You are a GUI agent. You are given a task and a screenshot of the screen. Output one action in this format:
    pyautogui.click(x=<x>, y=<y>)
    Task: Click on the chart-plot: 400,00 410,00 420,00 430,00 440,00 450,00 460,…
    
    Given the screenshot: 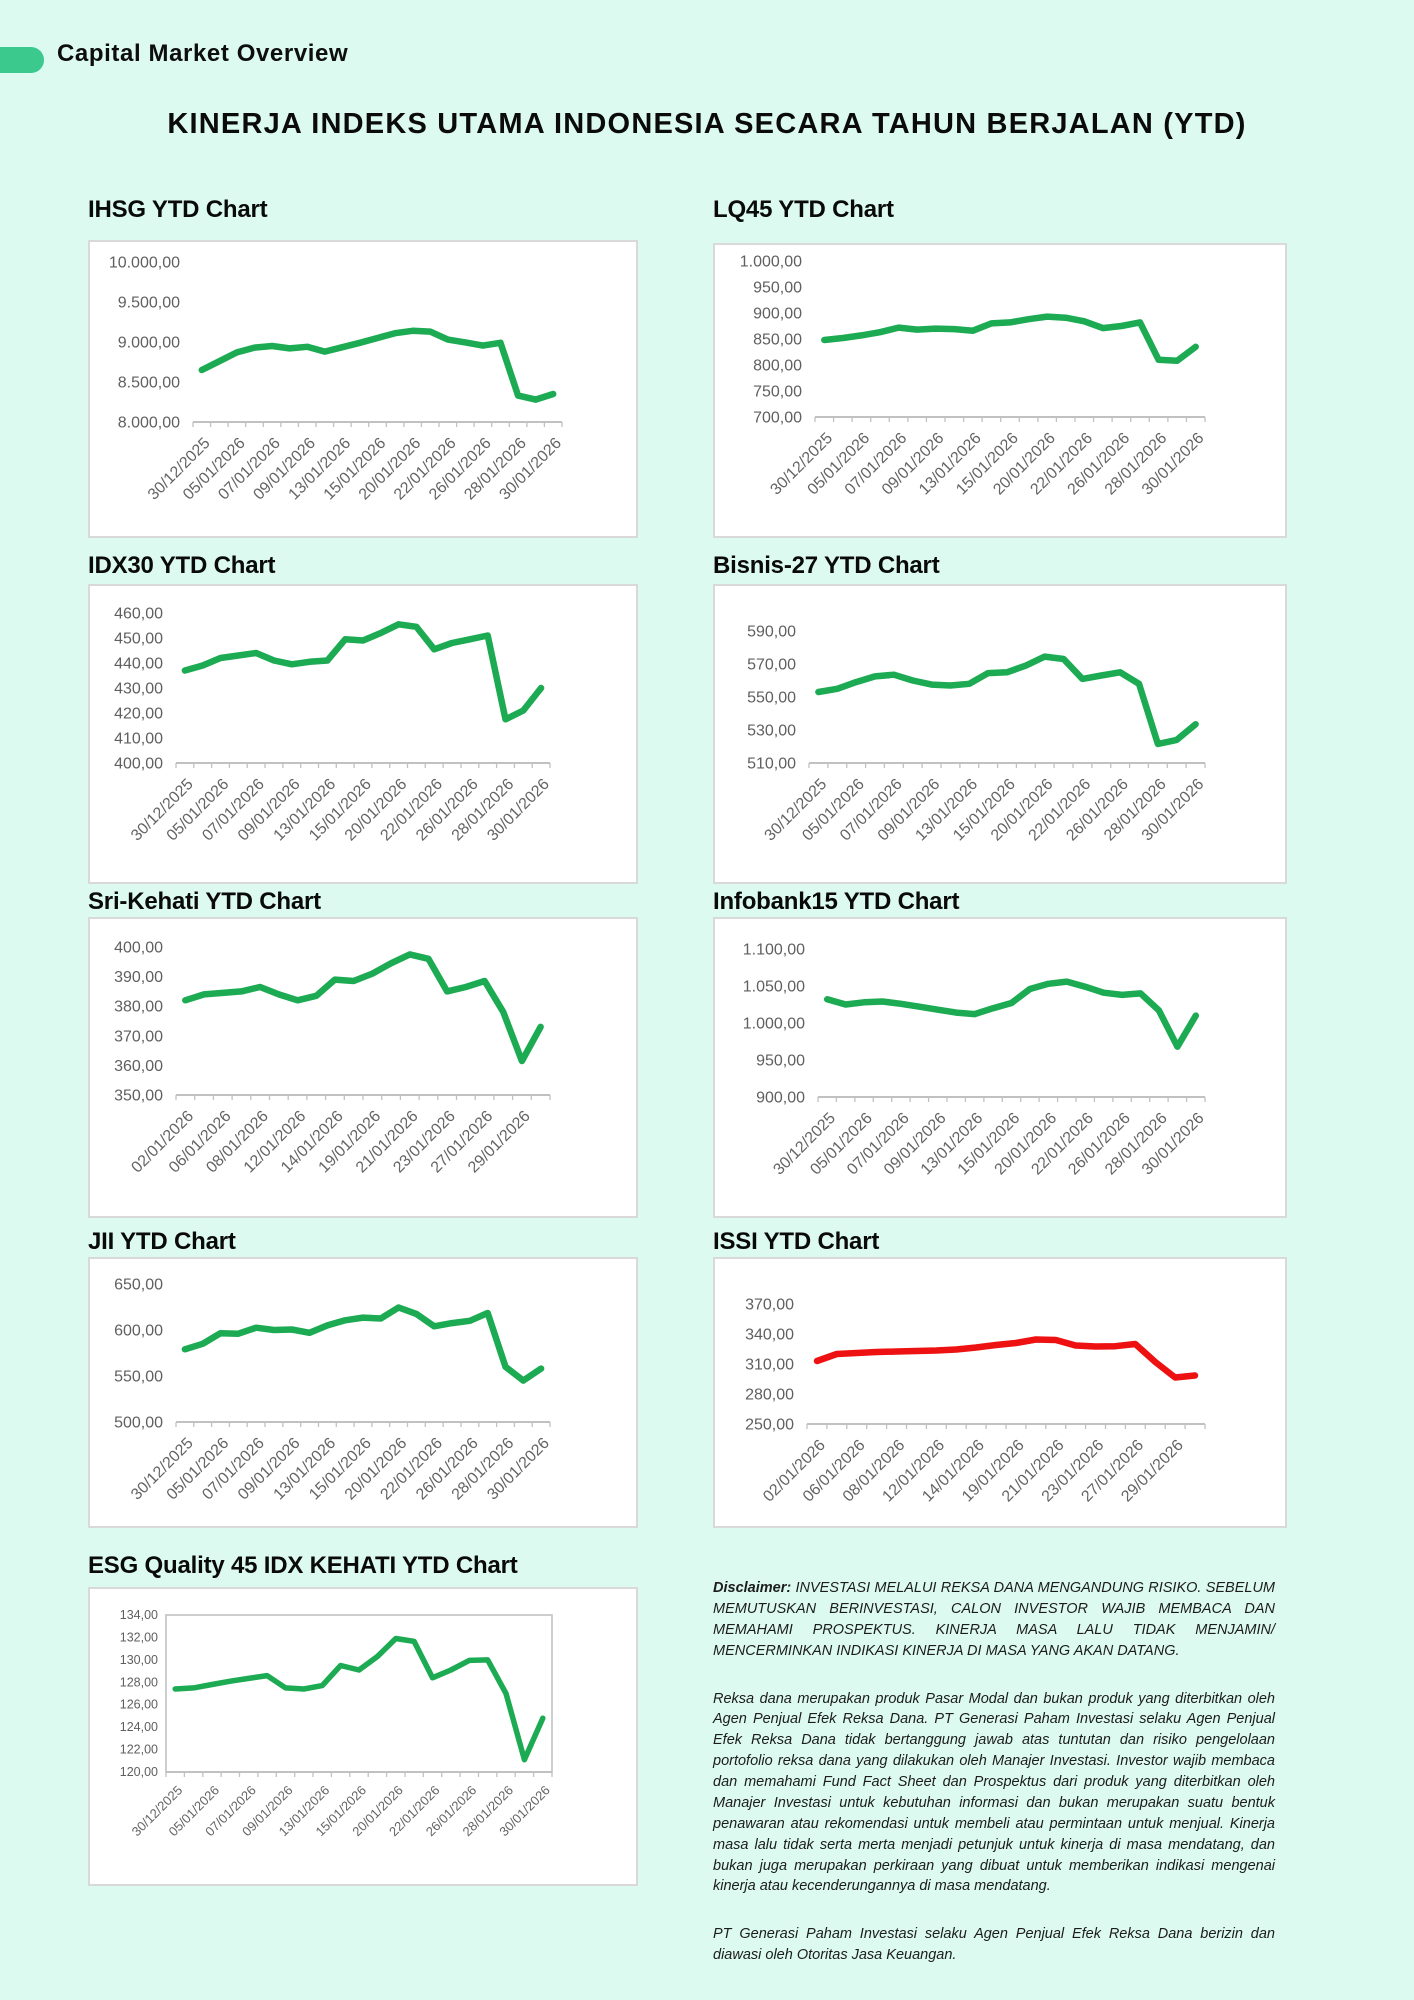 What is the action you would take?
    pyautogui.click(x=333, y=725)
    